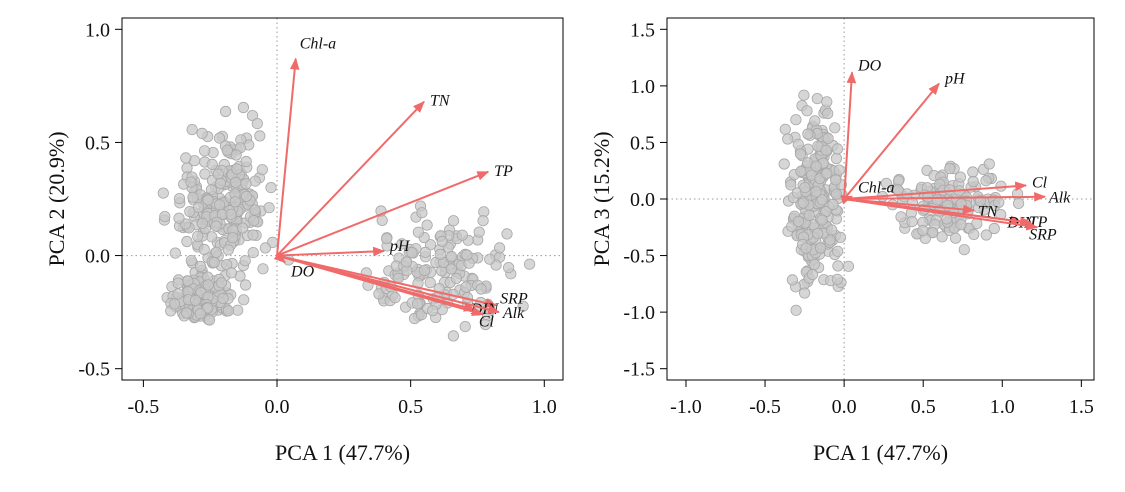 The image size is (1125, 492). I want to click on loading-vector-ph, so click(891, 141).